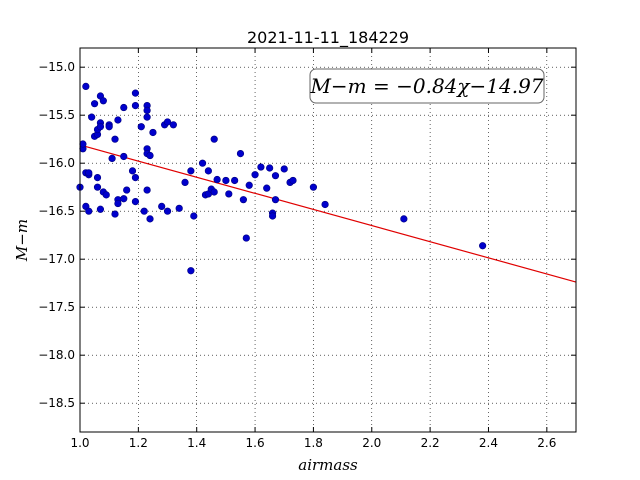 The height and width of the screenshot is (480, 640). I want to click on x-tick-label: 1.0, so click(79, 443).